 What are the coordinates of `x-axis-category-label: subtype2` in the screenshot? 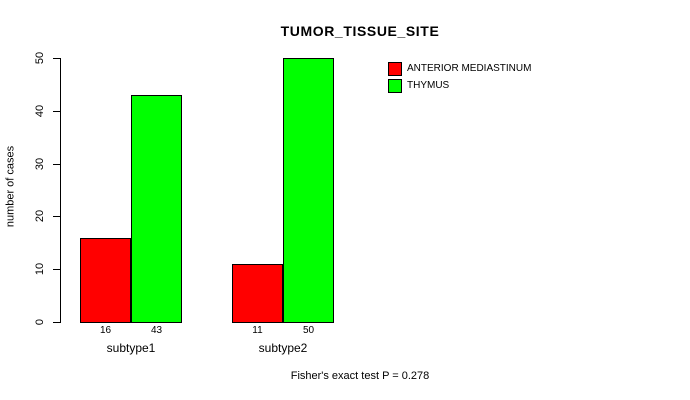 It's located at (283, 348).